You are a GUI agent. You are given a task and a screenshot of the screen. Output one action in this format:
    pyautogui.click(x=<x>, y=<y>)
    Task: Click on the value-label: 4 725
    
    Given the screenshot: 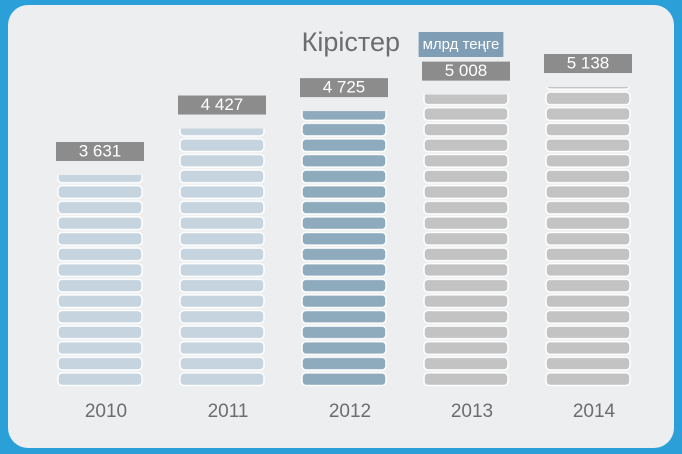 What is the action you would take?
    pyautogui.click(x=344, y=87)
    